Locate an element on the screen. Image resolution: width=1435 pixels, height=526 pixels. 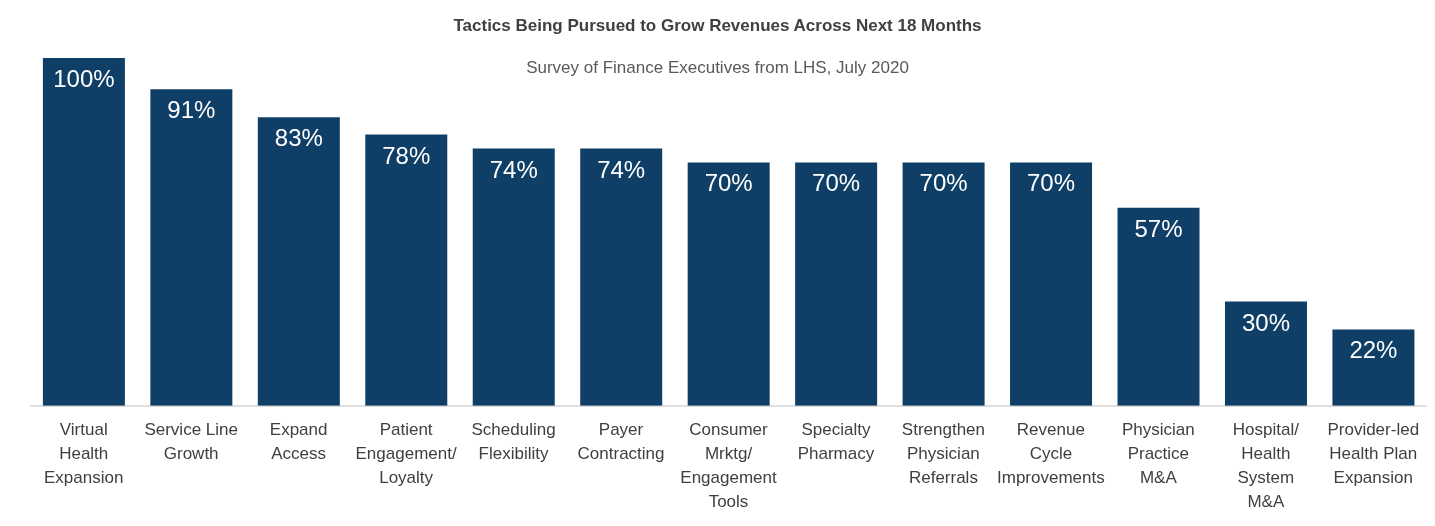
x-tick-label: Patient Engagement/ Loyalty is located at coordinates (406, 453).